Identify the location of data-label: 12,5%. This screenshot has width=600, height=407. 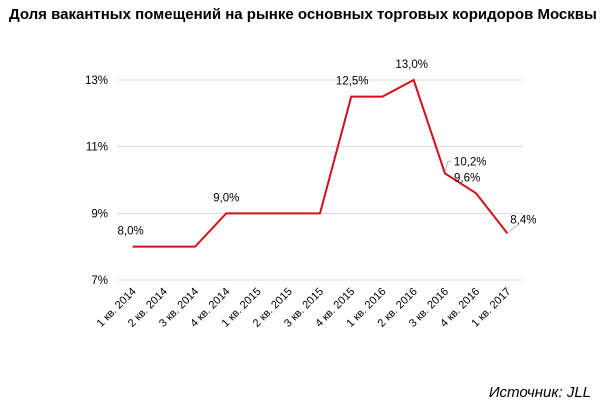
(352, 82).